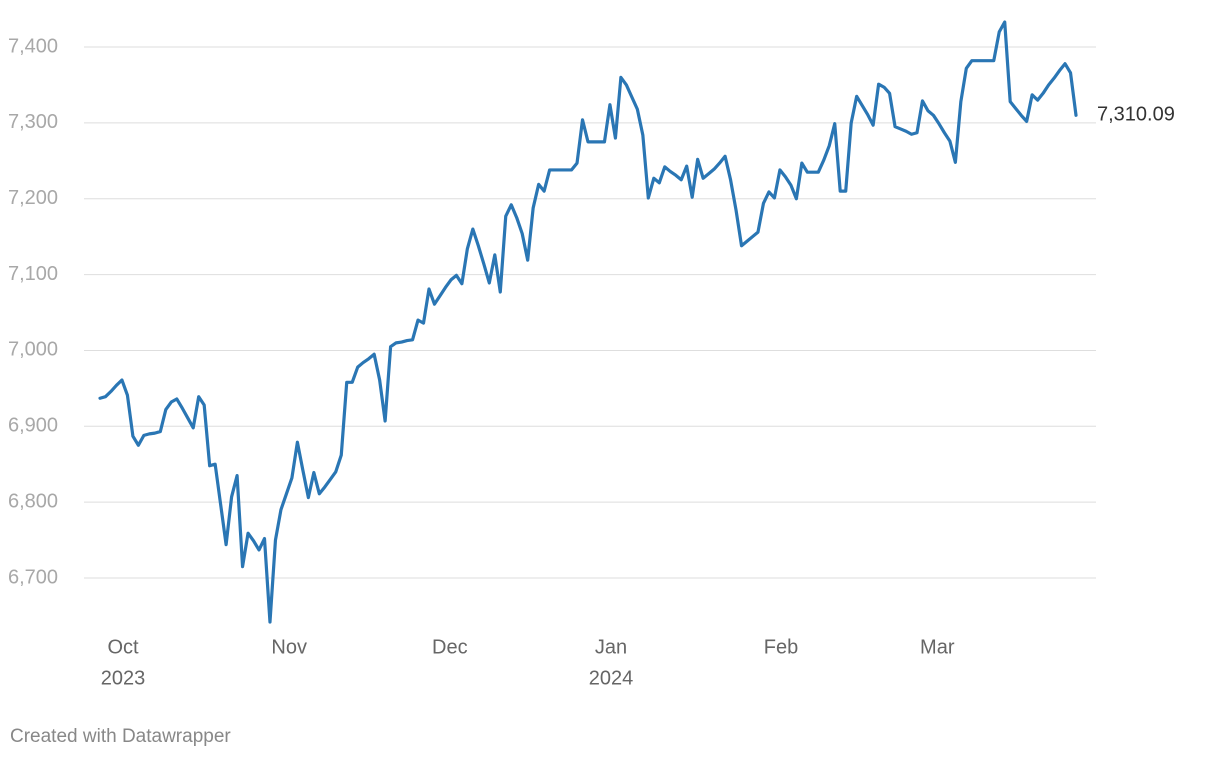 This screenshot has height=760, width=1220. What do you see at coordinates (123, 647) in the screenshot?
I see `x-tick-label: Oct` at bounding box center [123, 647].